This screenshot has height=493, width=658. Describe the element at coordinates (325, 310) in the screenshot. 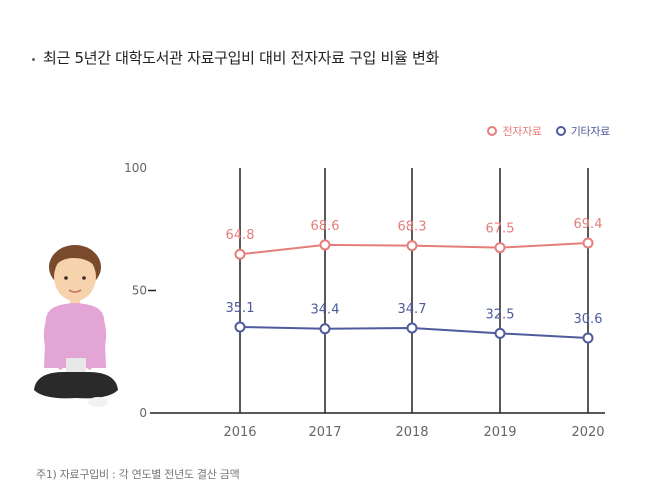

I see `data-label-s2-2017: 34.4` at that location.